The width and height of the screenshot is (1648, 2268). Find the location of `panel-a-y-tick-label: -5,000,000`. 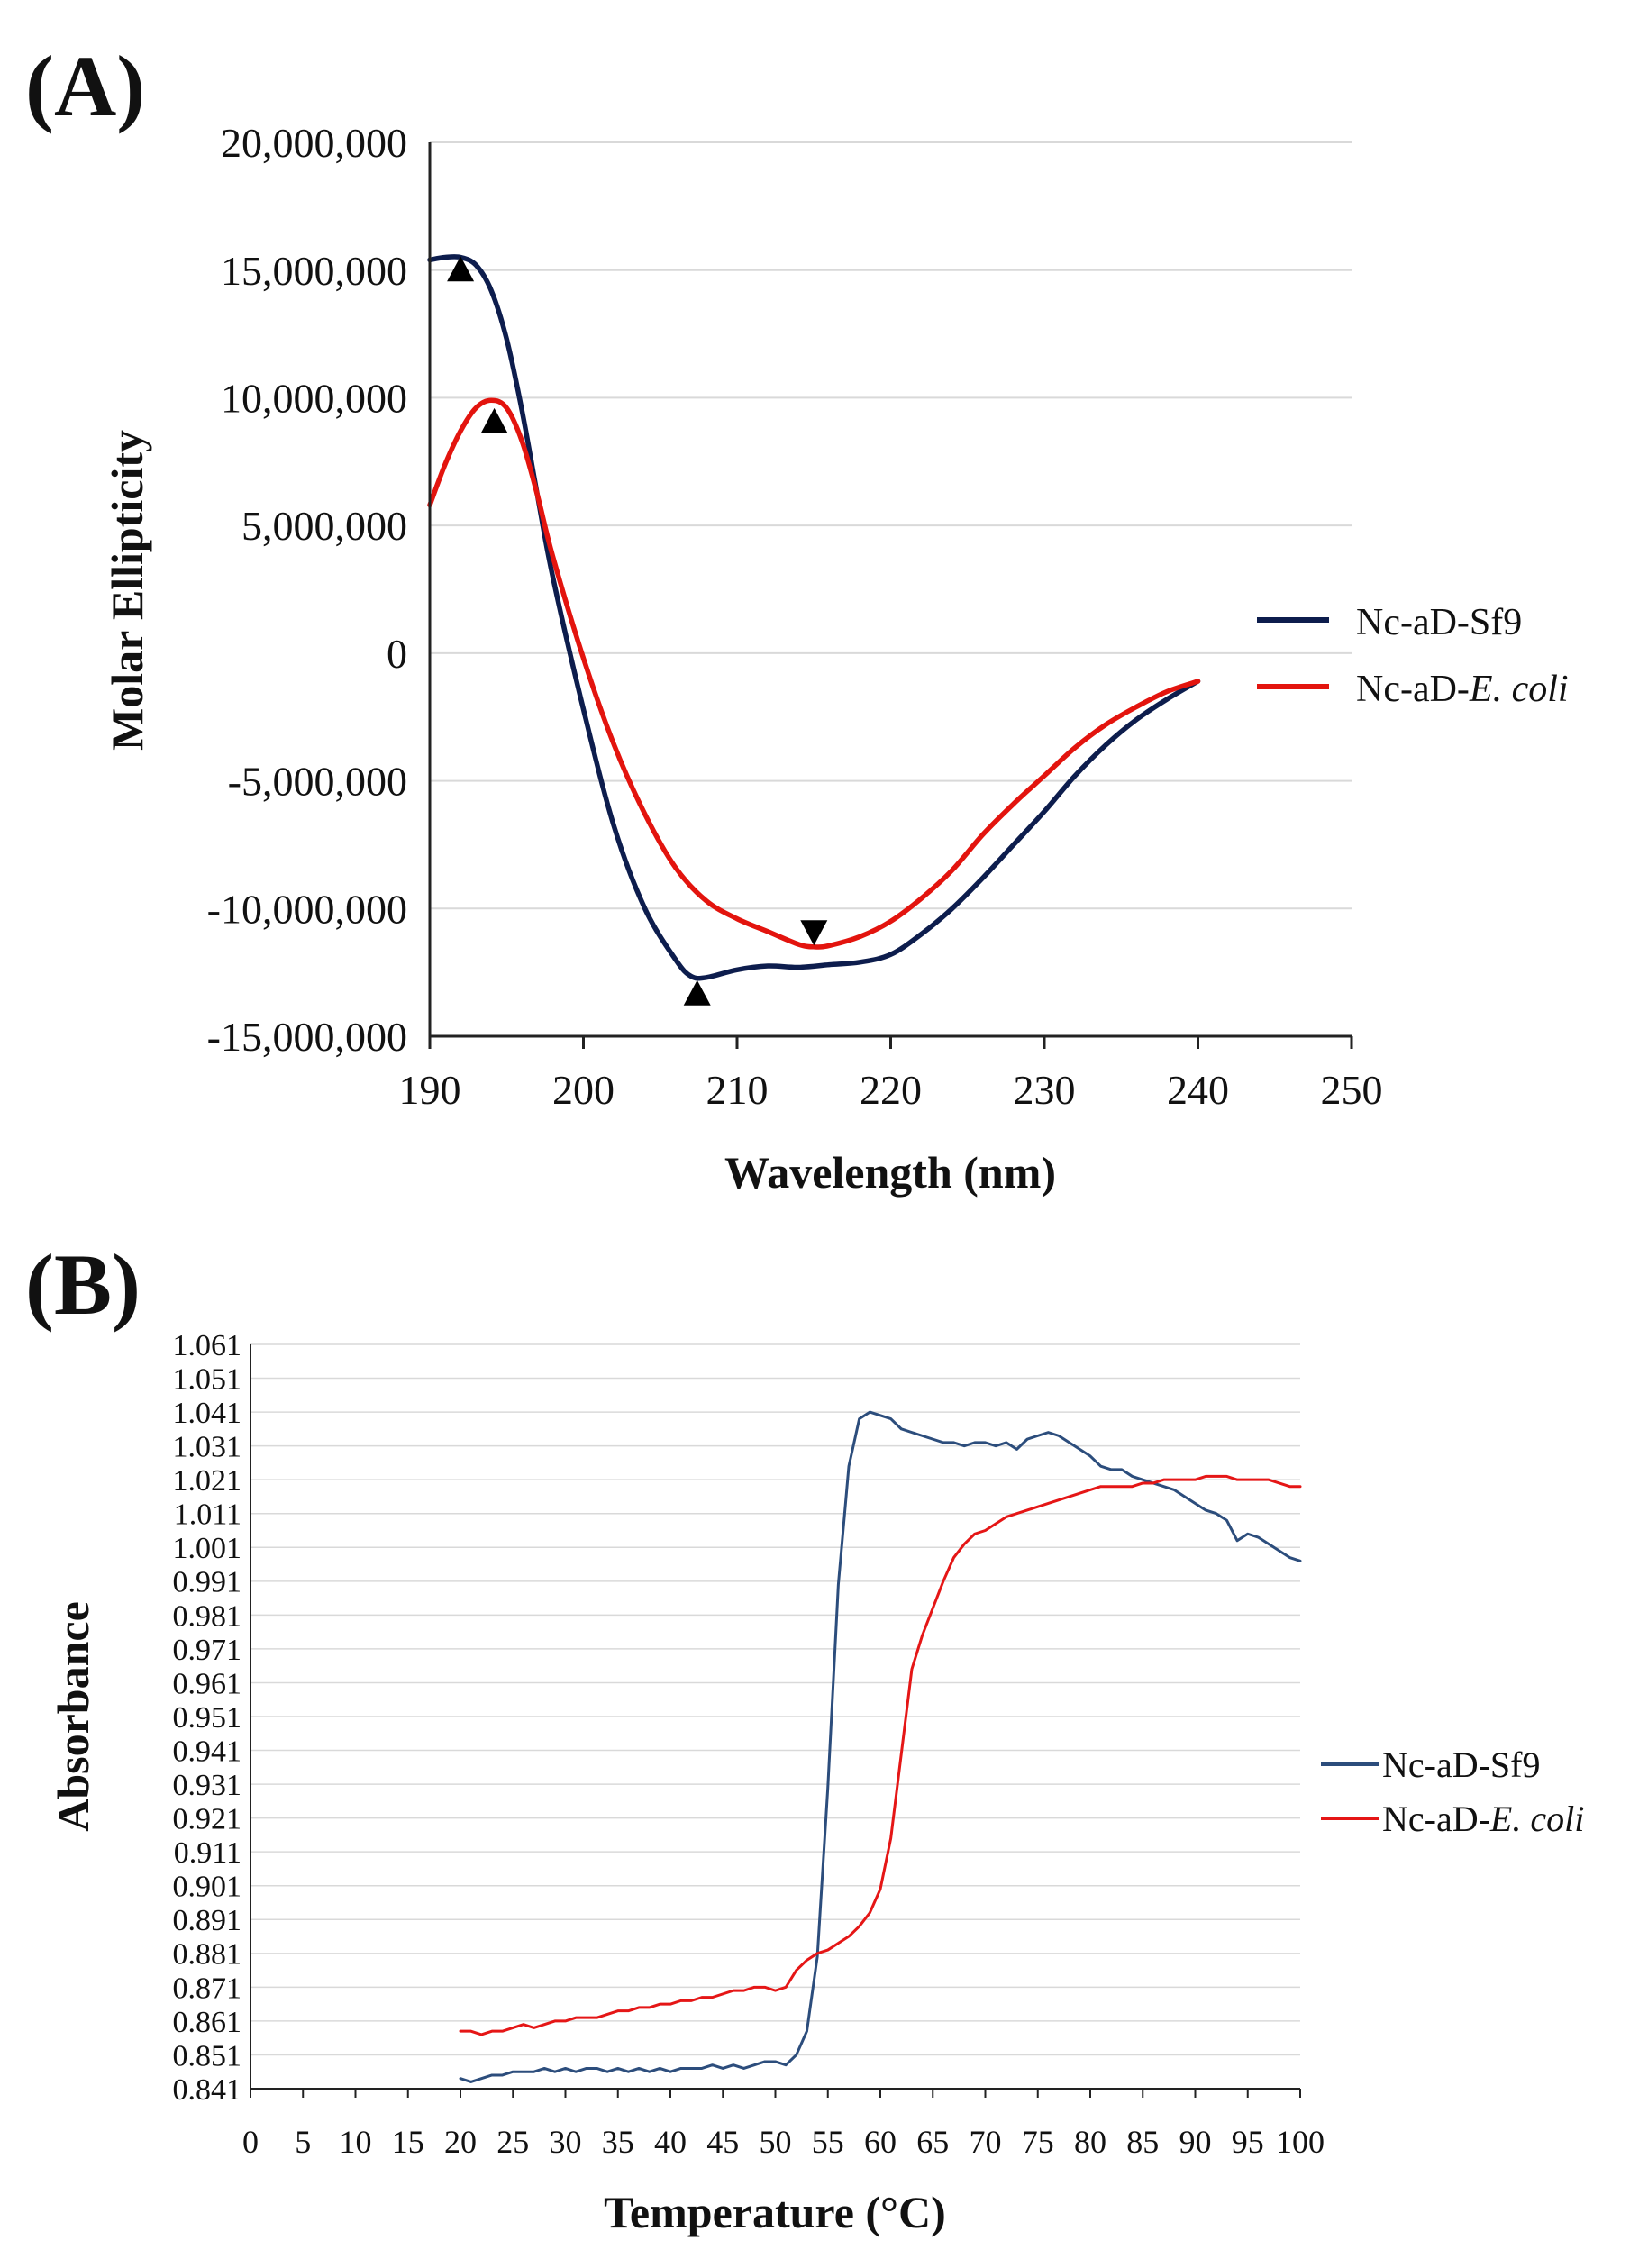

panel-a-y-tick-label: -5,000,000 is located at coordinates (317, 782).